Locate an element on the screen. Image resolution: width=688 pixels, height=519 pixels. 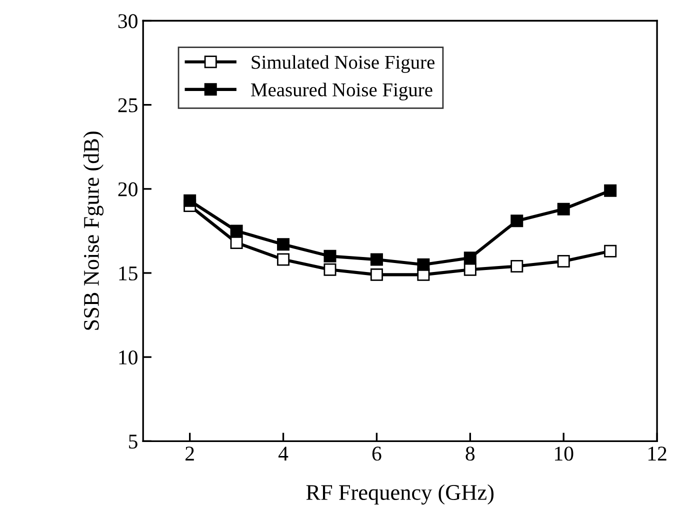
x-tick-label: 12 is located at coordinates (657, 453).